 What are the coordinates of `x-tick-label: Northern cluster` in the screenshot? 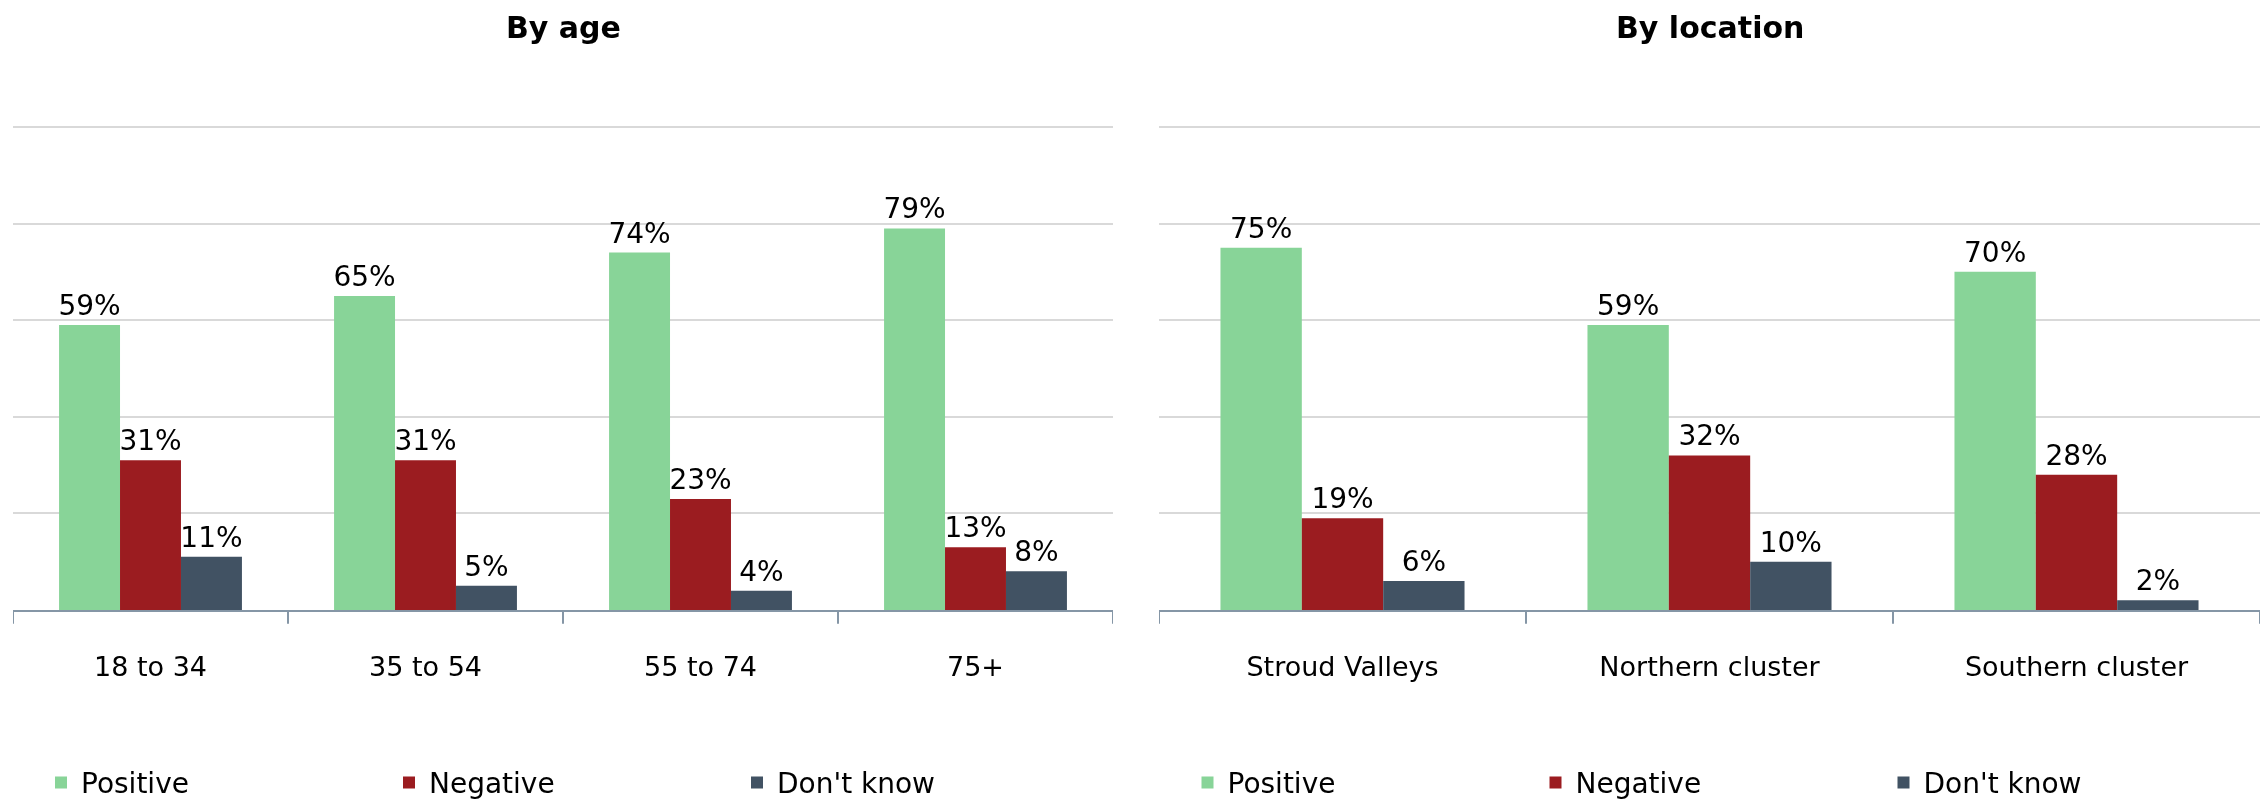 It's located at (1710, 667).